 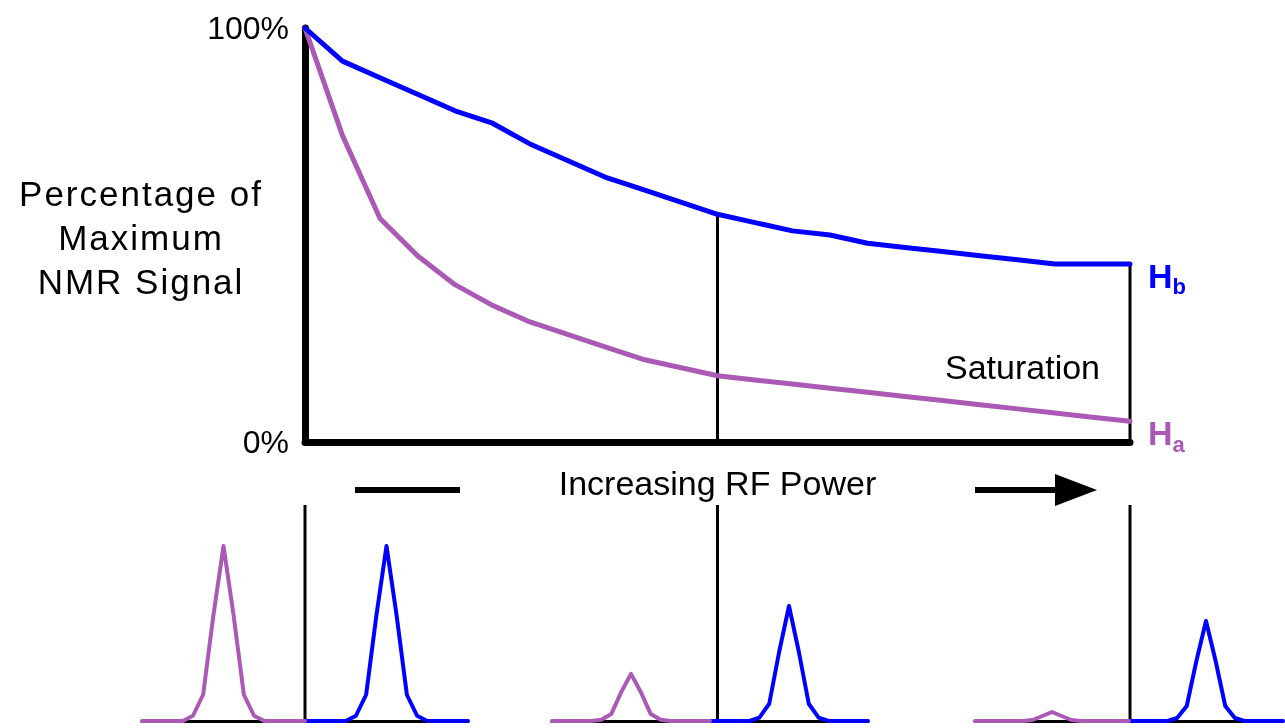 What do you see at coordinates (1023, 367) in the screenshot?
I see `annotation: Saturation` at bounding box center [1023, 367].